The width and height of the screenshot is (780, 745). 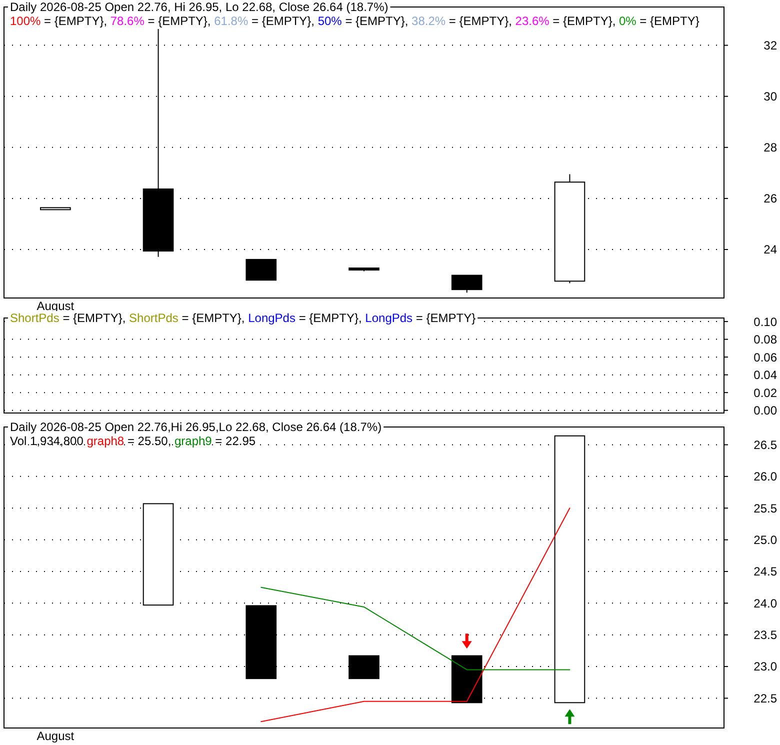 I want to click on y-tick-label: 24.5, so click(x=766, y=571).